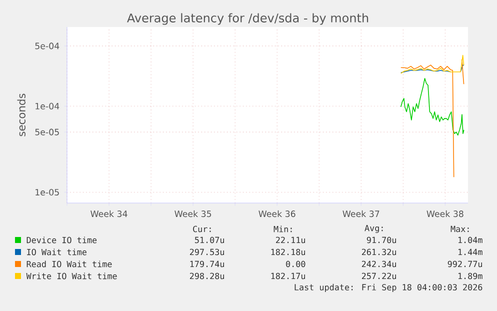 The height and width of the screenshot is (311, 497). What do you see at coordinates (47, 46) in the screenshot?
I see `y-tick-label: 5e-04` at bounding box center [47, 46].